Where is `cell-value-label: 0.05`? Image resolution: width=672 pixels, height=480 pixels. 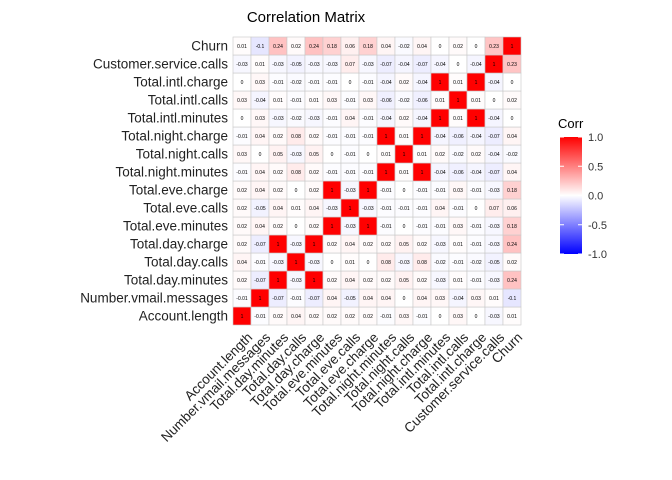 cell-value-label: 0.05 is located at coordinates (278, 155).